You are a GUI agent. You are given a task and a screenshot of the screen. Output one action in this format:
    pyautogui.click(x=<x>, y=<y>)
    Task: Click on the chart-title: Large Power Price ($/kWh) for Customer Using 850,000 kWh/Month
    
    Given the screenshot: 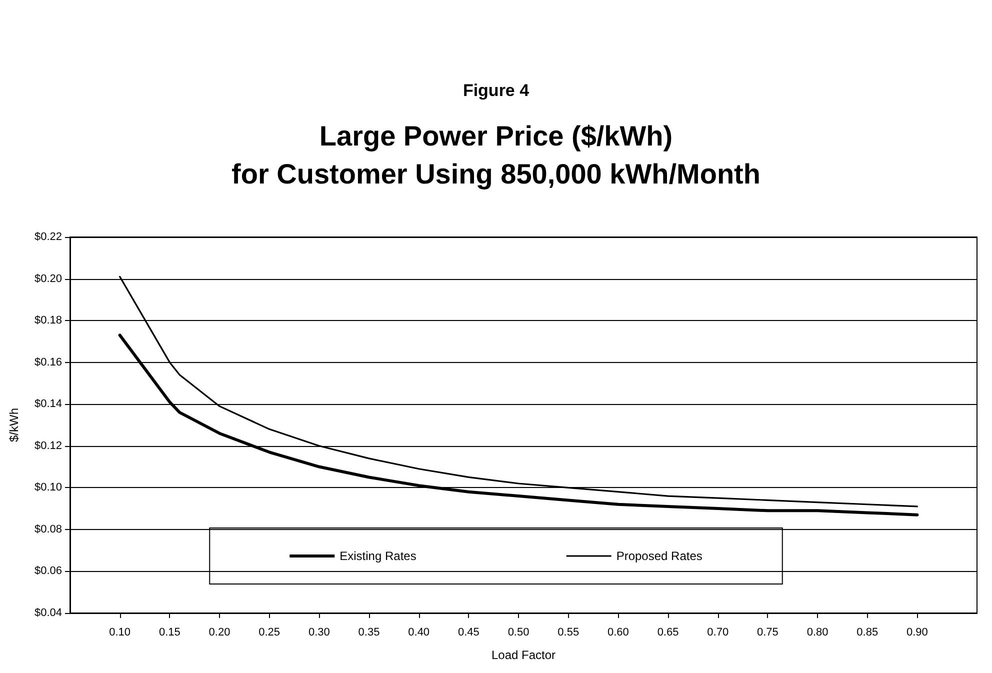 What is the action you would take?
    pyautogui.click(x=496, y=155)
    